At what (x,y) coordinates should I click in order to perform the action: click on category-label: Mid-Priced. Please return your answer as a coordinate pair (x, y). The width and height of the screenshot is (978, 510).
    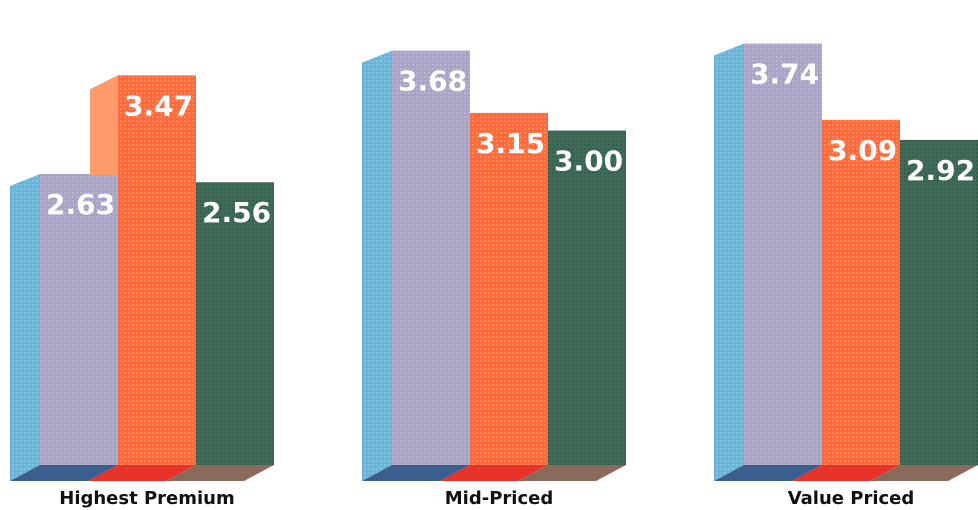
    Looking at the image, I should click on (499, 498).